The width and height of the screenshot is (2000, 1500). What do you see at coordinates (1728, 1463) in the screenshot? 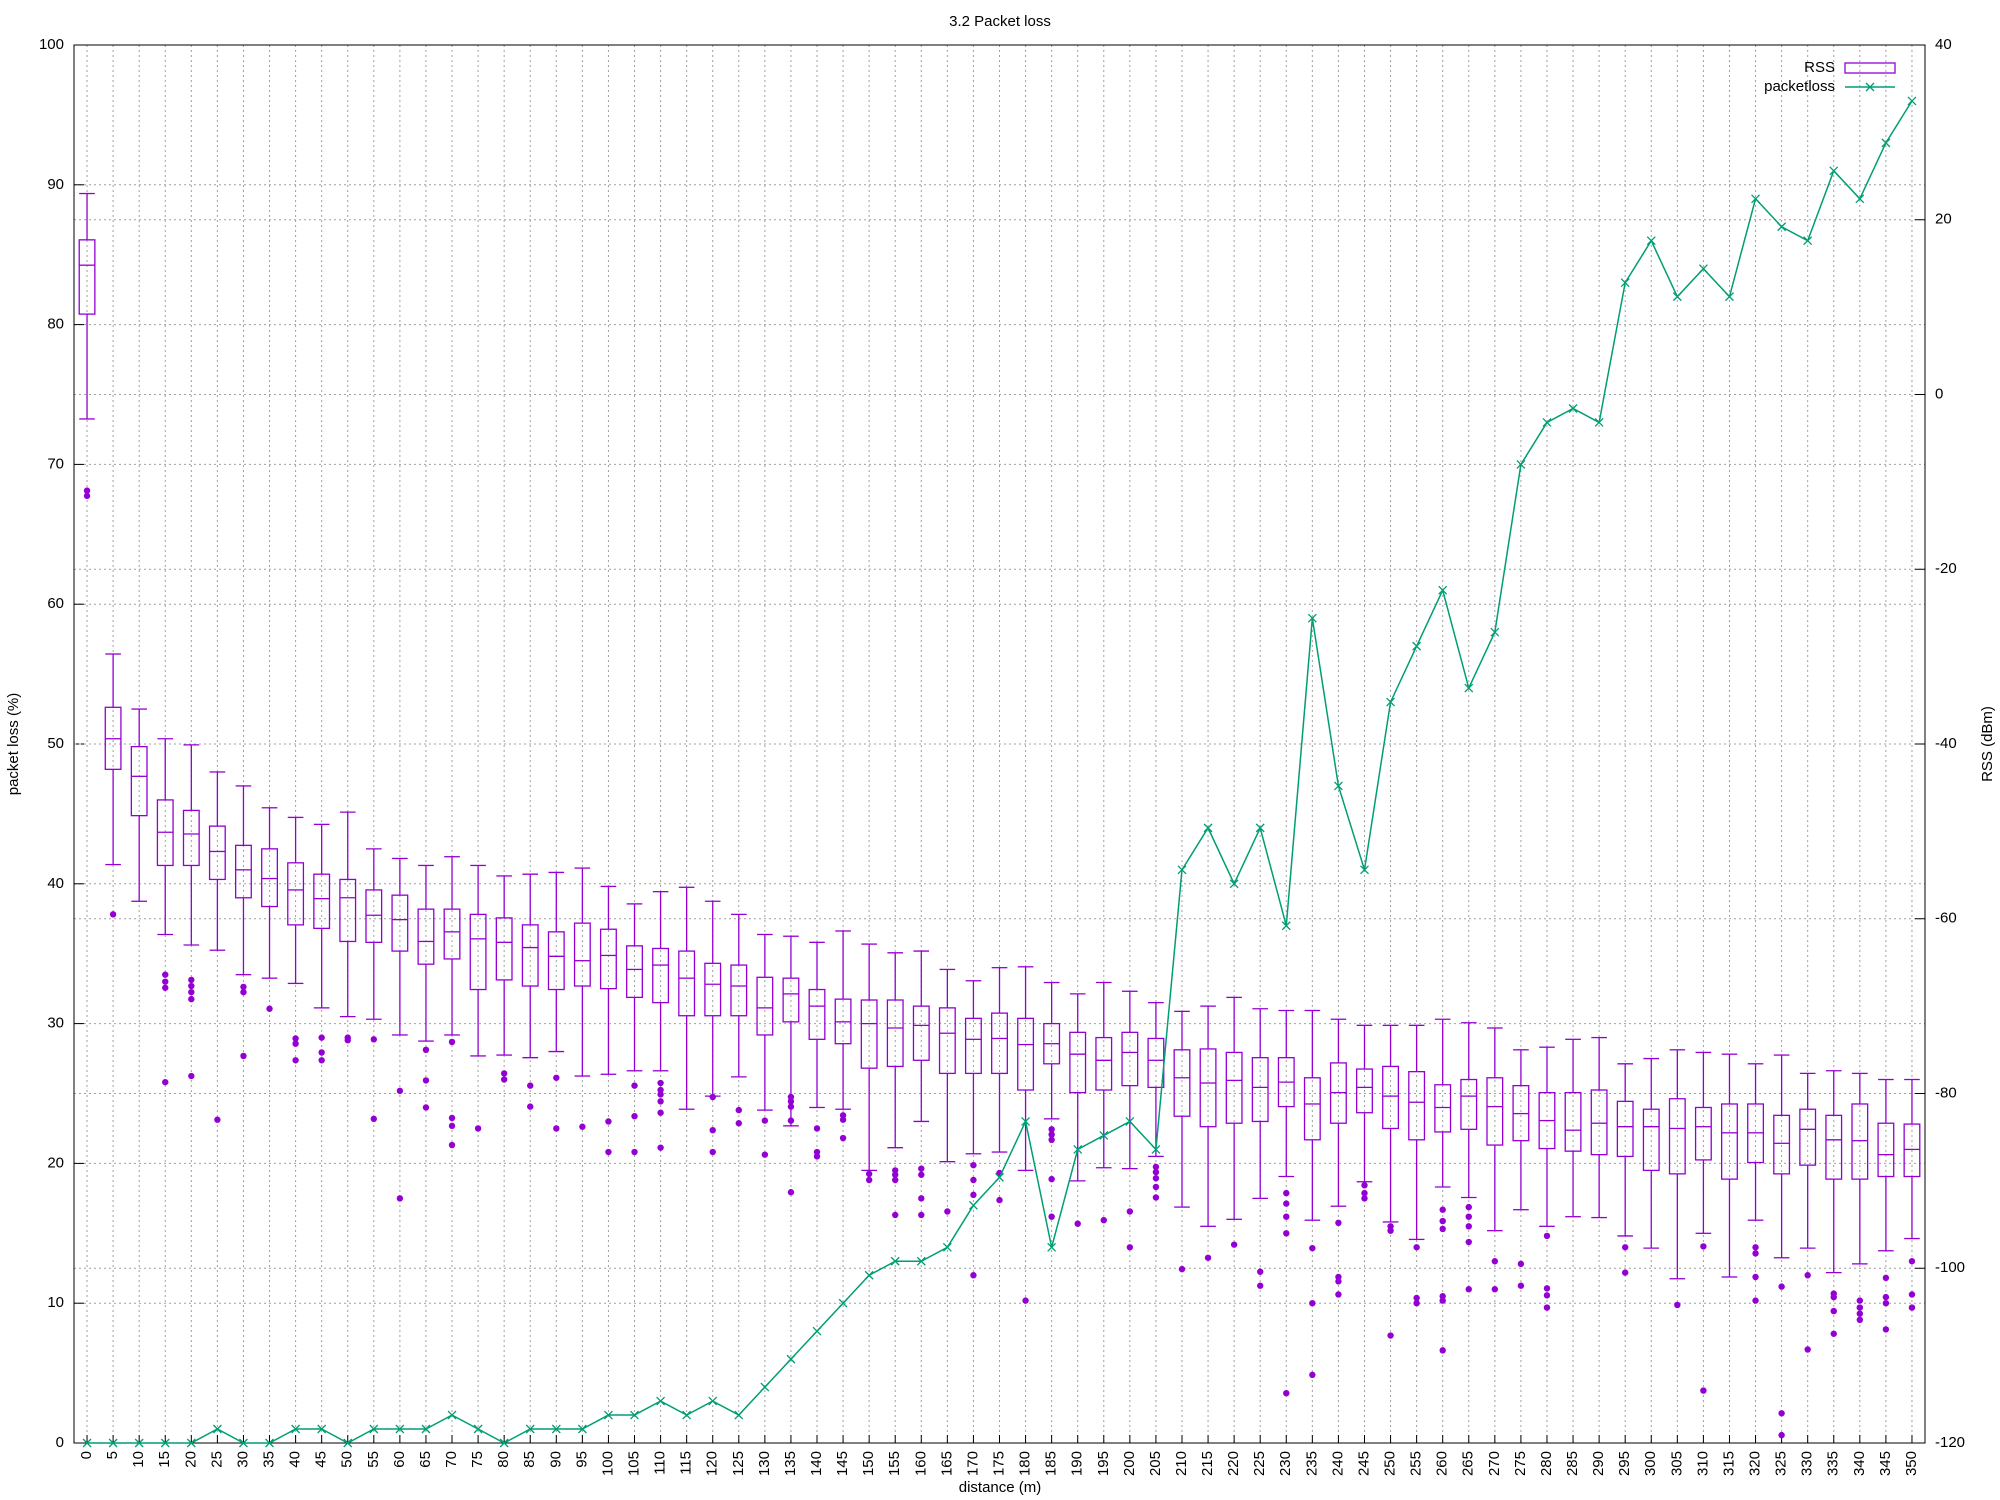
I see `x-tick-label: 315` at bounding box center [1728, 1463].